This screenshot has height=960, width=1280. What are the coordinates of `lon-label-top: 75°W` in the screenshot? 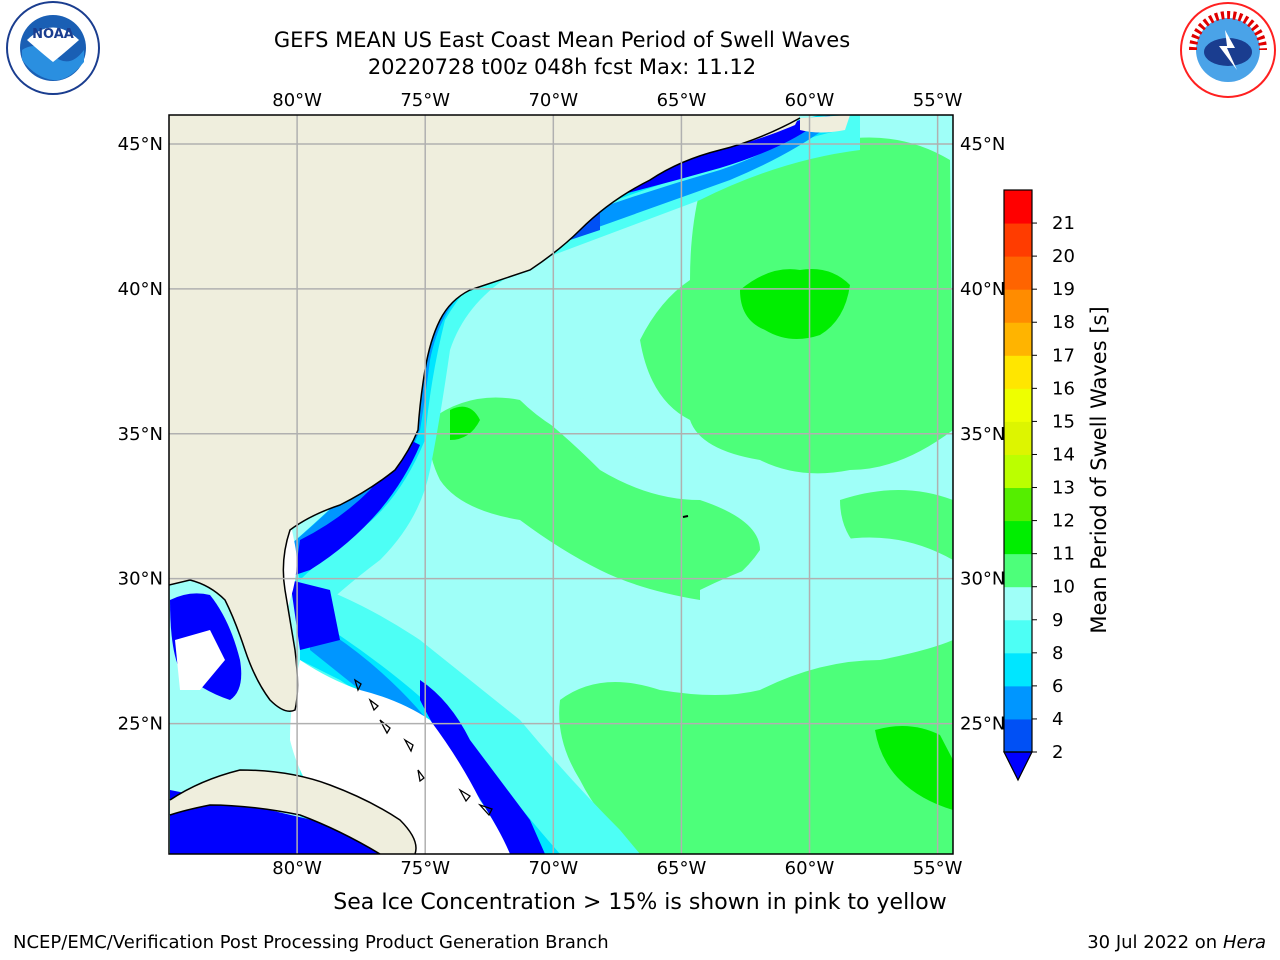 It's located at (425, 100).